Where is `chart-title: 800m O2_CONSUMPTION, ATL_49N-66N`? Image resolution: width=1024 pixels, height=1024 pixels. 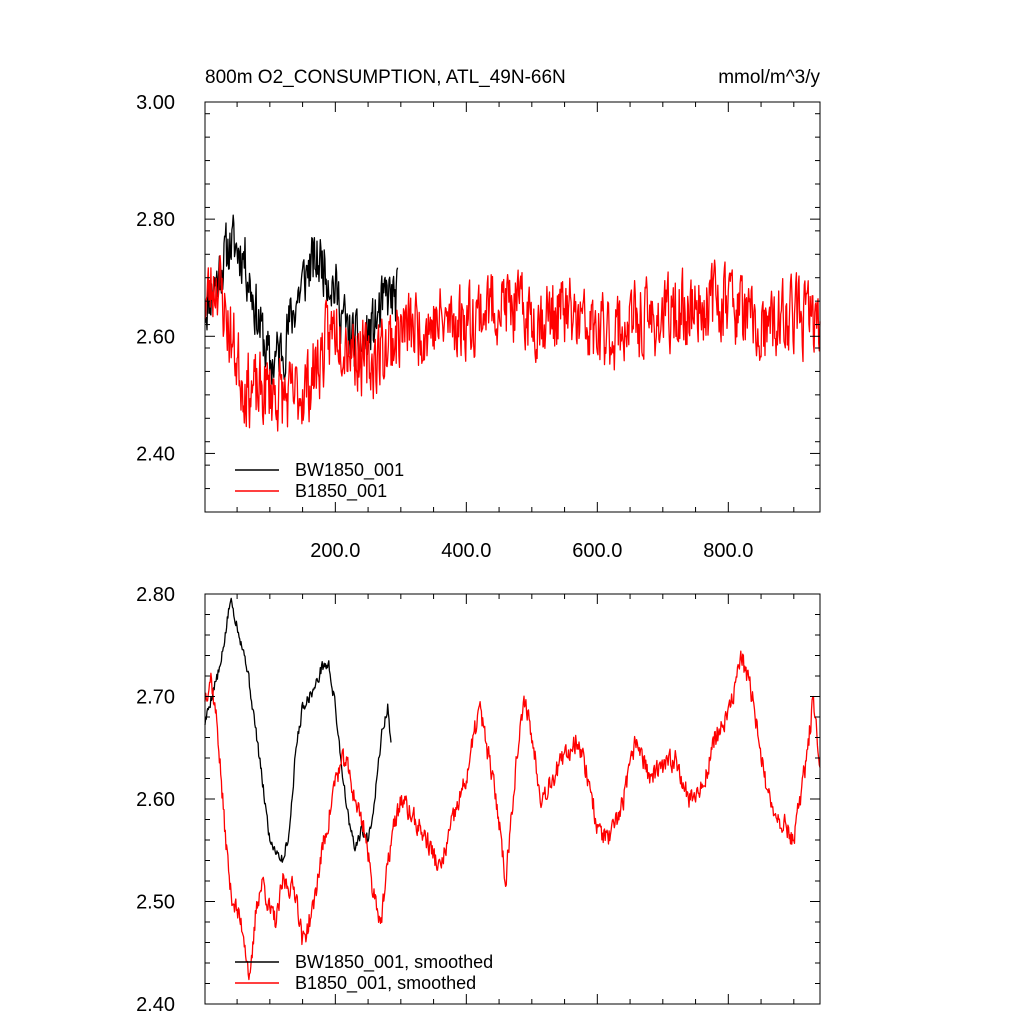 chart-title: 800m O2_CONSUMPTION, ATL_49N-66N is located at coordinates (385, 77).